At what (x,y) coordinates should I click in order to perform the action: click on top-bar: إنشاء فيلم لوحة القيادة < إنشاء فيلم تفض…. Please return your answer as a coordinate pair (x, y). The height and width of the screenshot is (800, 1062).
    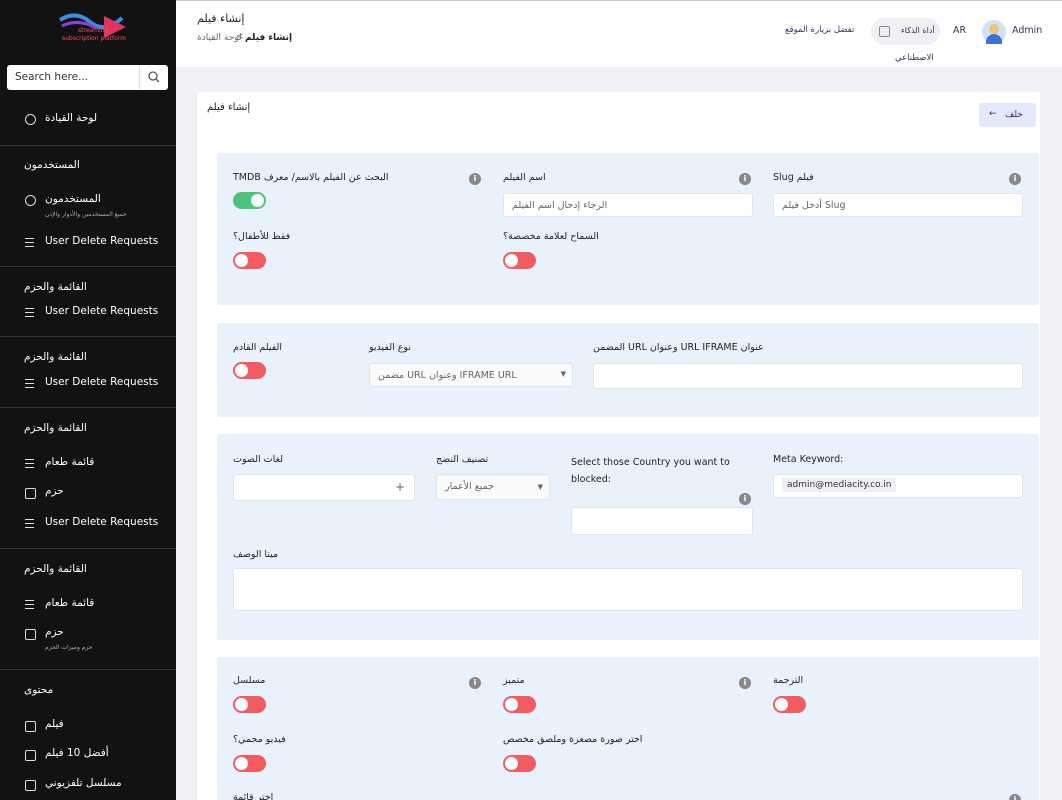
    Looking at the image, I should click on (619, 33).